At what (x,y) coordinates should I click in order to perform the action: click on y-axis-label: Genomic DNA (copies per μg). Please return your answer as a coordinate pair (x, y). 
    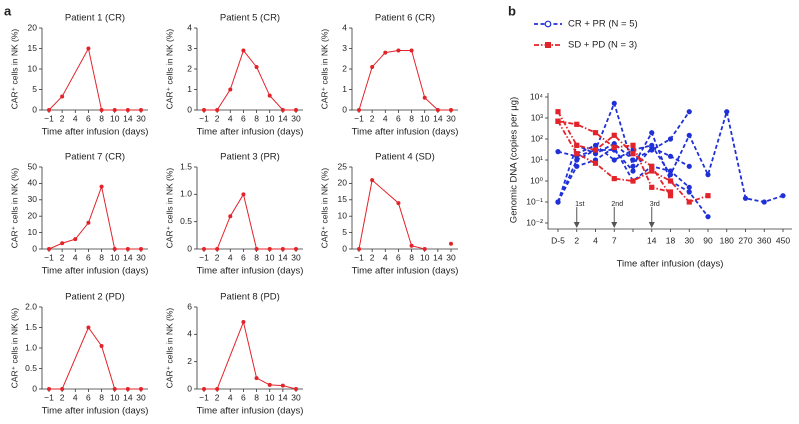
    Looking at the image, I should click on (514, 160).